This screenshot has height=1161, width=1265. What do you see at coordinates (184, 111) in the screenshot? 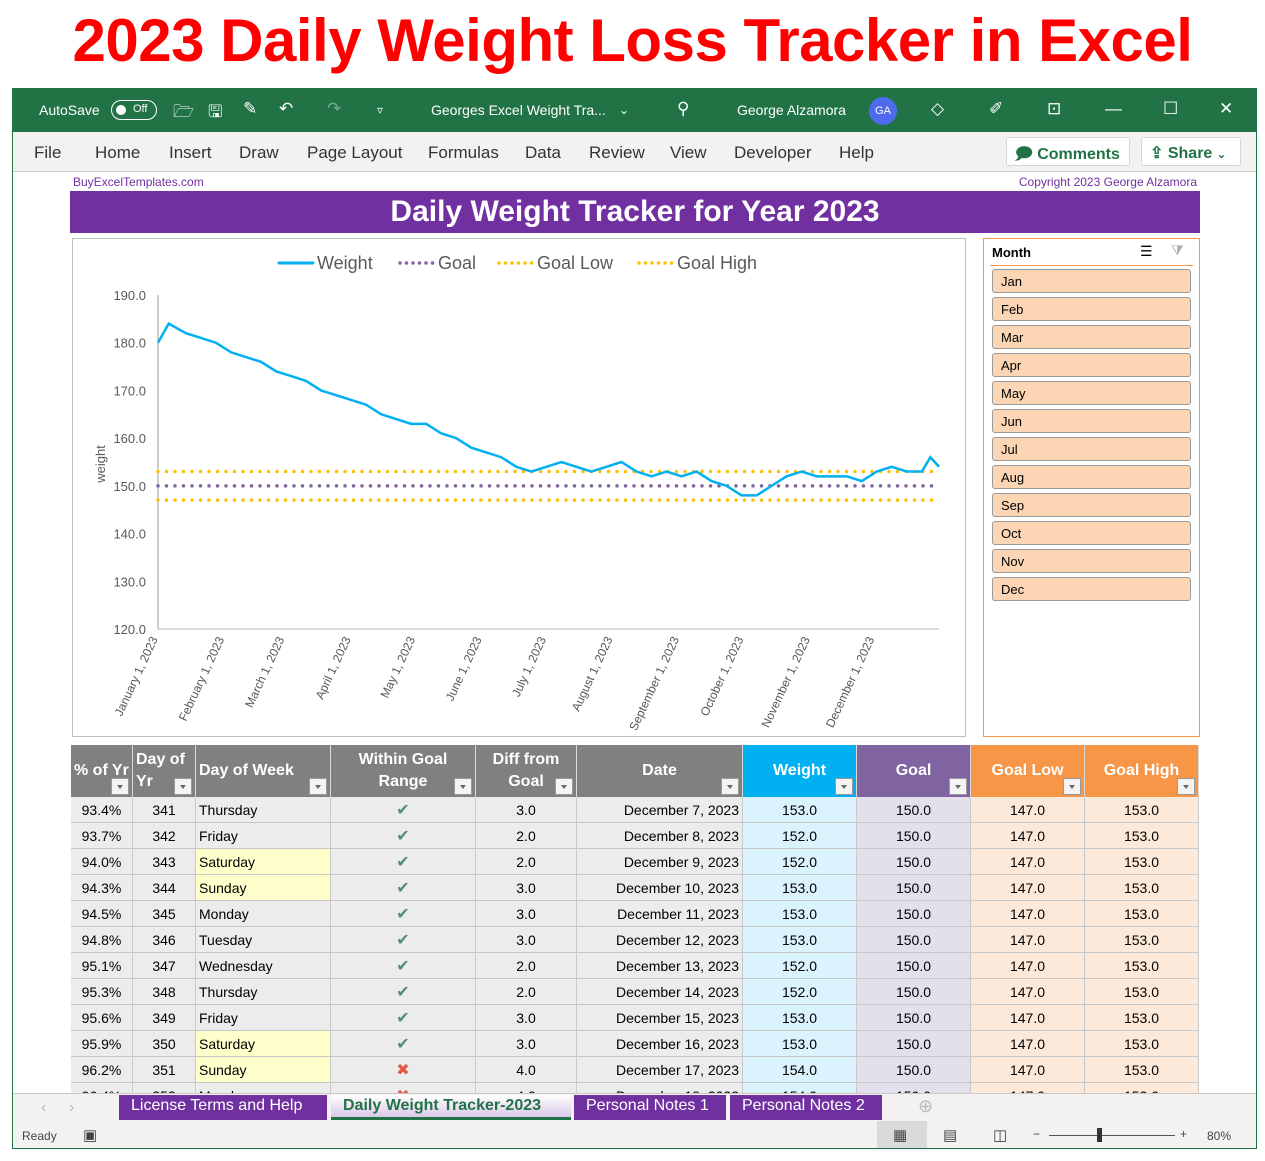
I see `open-icon: 🗁` at bounding box center [184, 111].